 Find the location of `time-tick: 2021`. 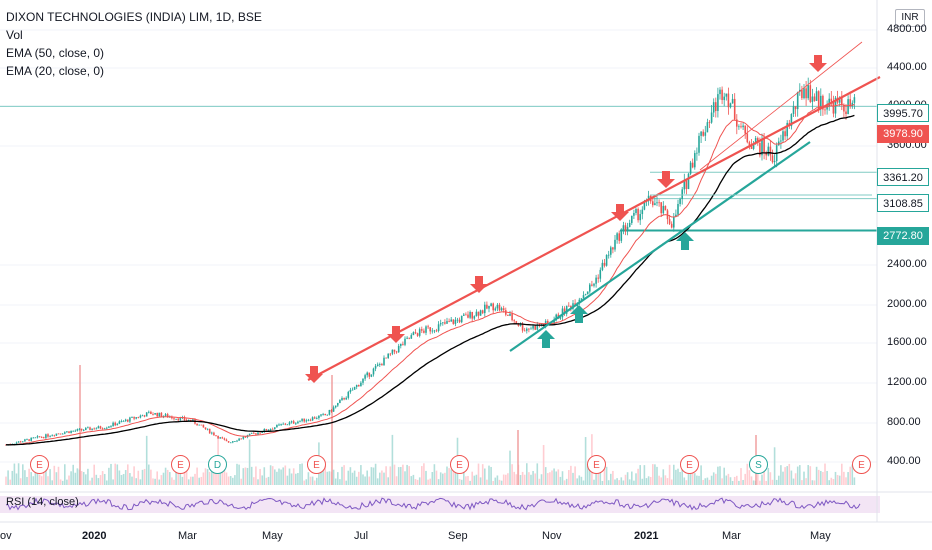

time-tick: 2021 is located at coordinates (646, 536).